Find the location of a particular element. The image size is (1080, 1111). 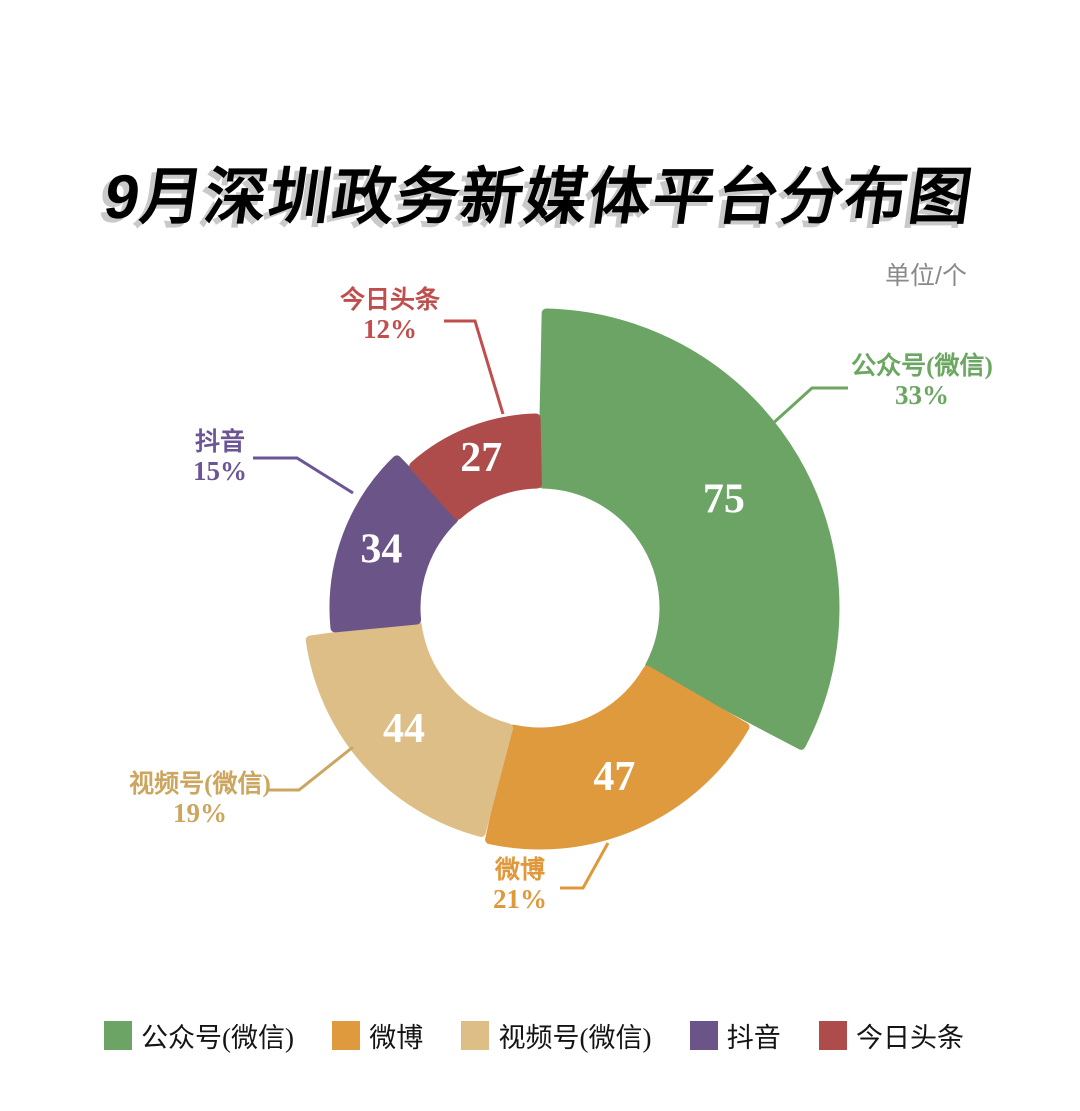

callout-weibo: 微博 21% is located at coordinates (520, 885).